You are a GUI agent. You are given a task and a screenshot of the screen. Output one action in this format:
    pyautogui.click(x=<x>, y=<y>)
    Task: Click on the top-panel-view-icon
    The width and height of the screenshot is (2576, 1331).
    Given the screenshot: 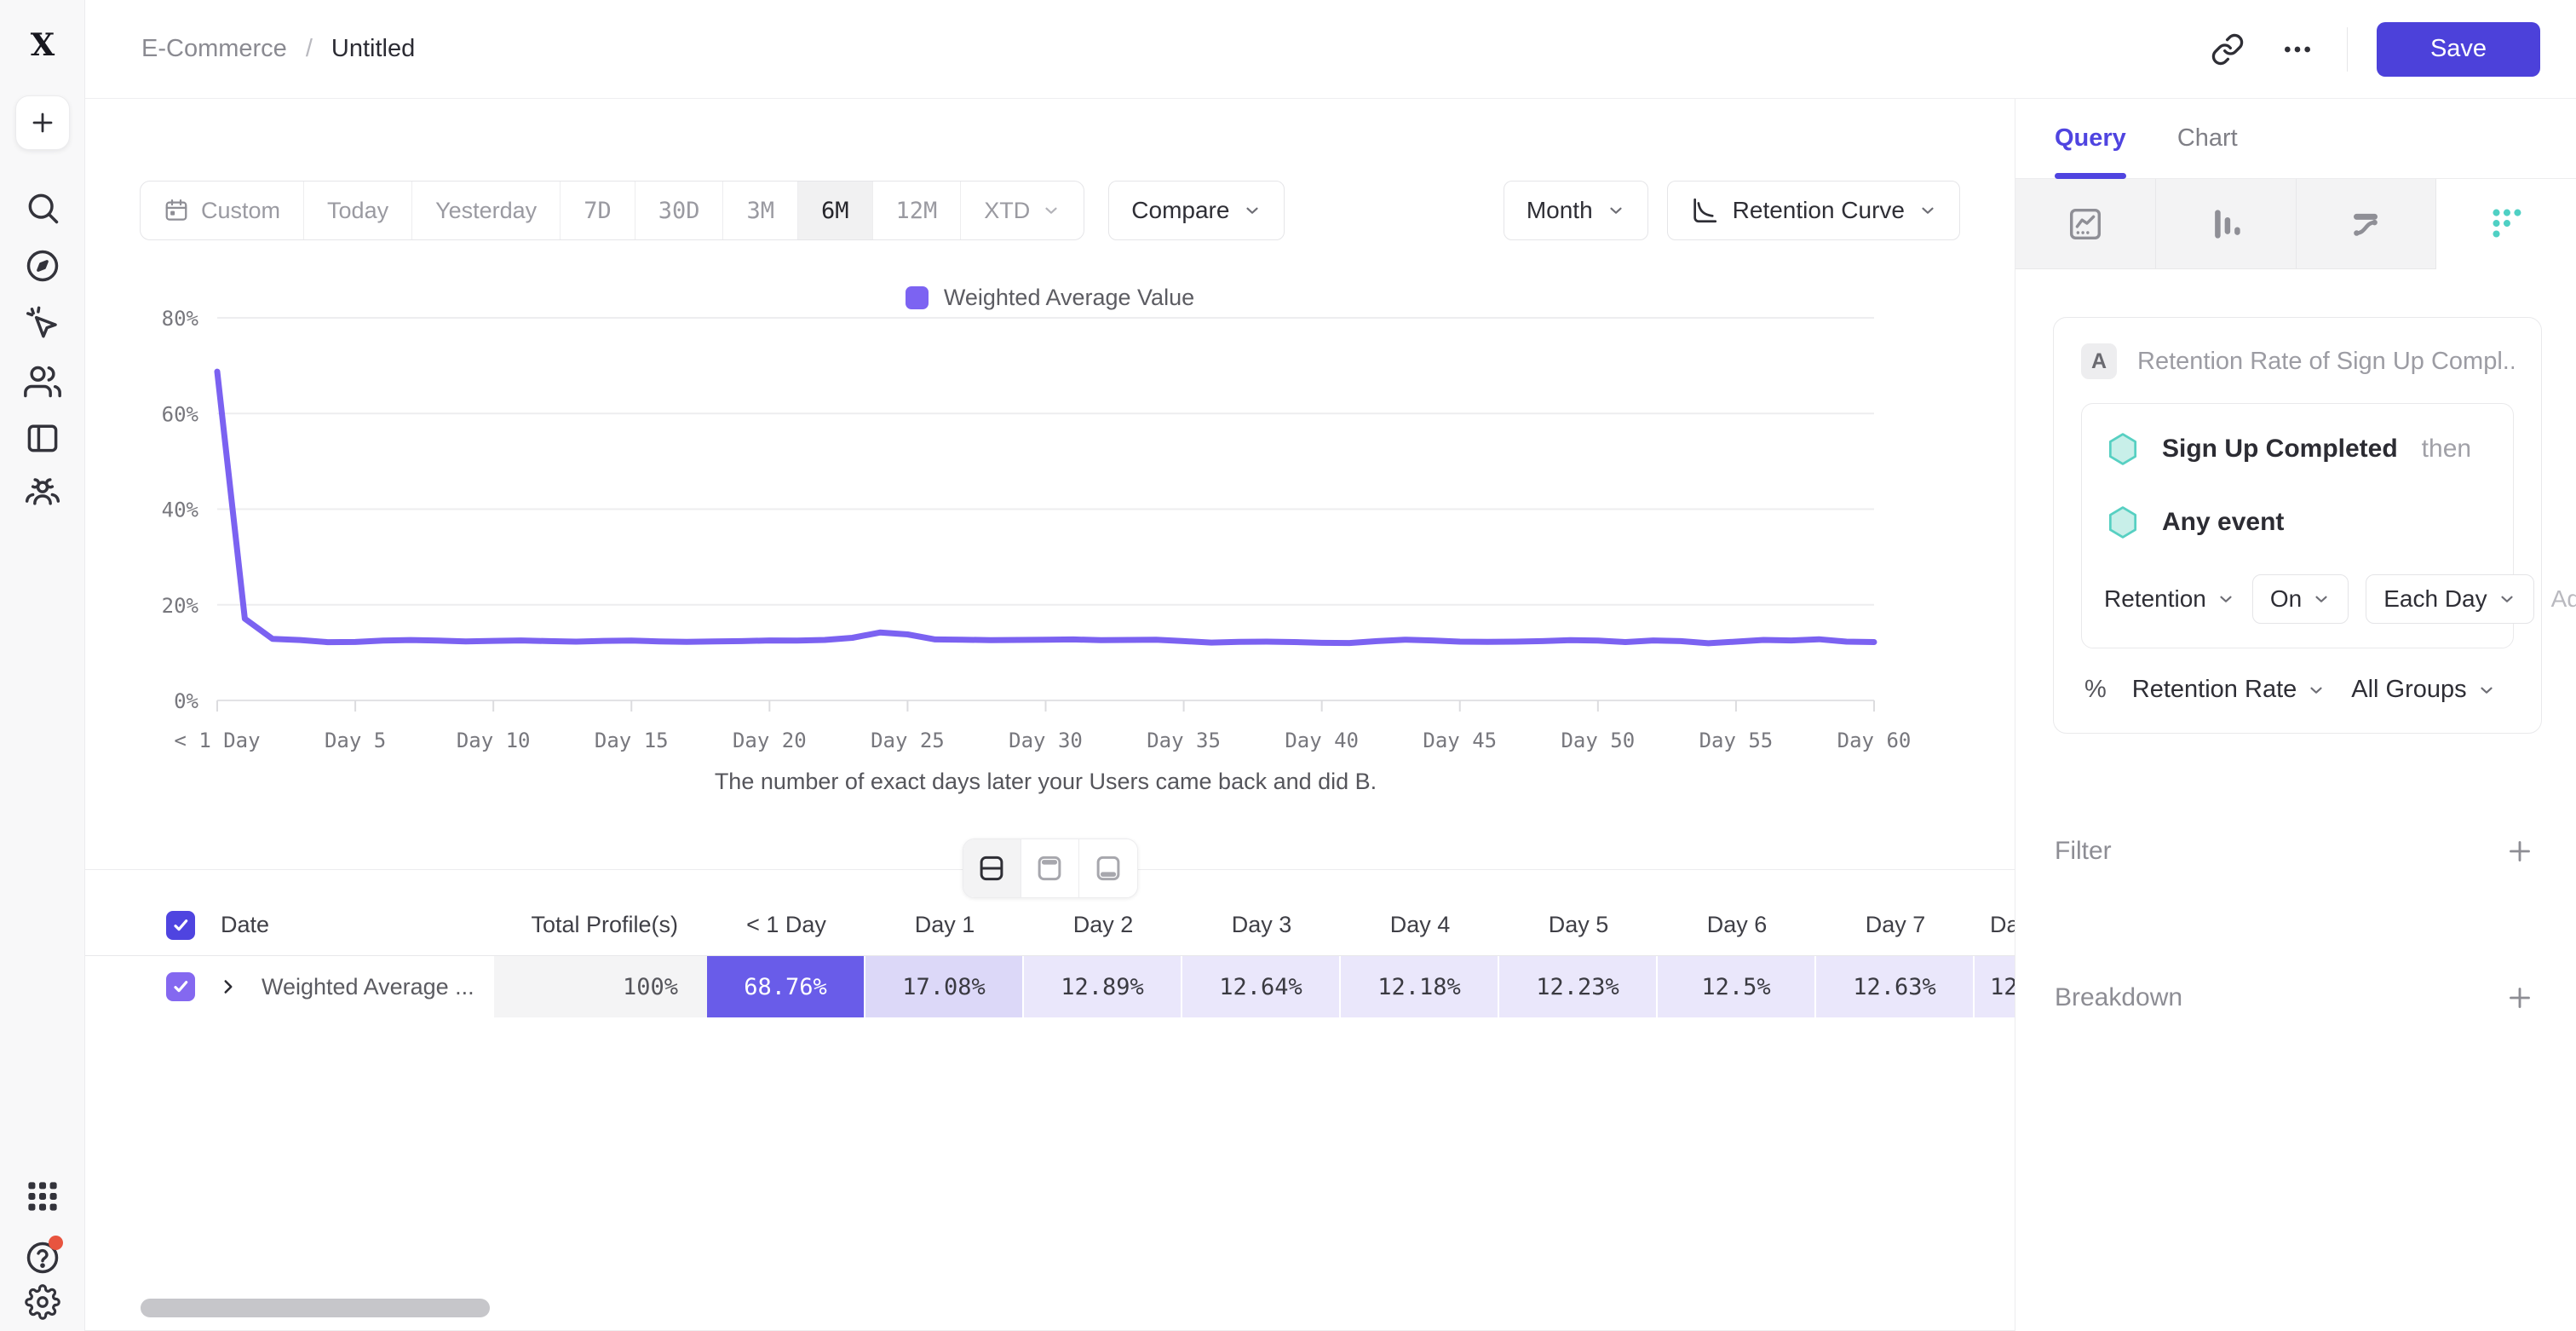 What is the action you would take?
    pyautogui.click(x=1050, y=869)
    